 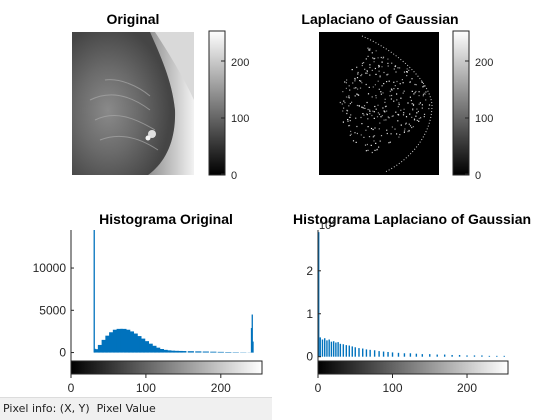 What do you see at coordinates (133, 103) in the screenshot?
I see `original-image` at bounding box center [133, 103].